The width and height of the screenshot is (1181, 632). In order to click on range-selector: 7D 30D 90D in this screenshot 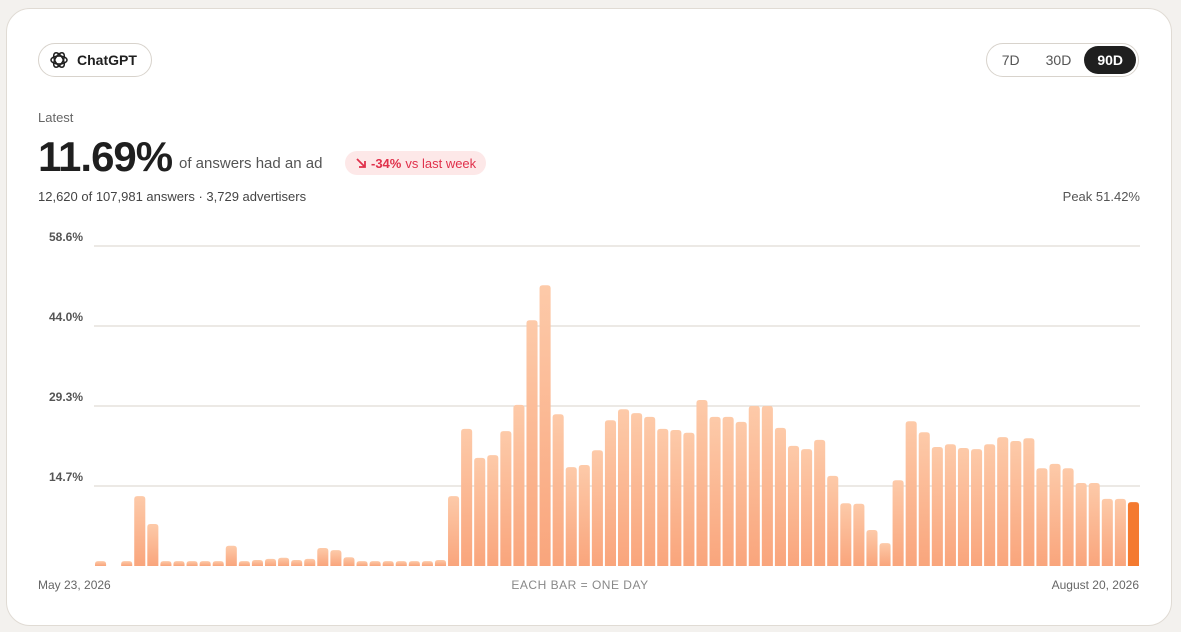, I will do `click(1062, 60)`.